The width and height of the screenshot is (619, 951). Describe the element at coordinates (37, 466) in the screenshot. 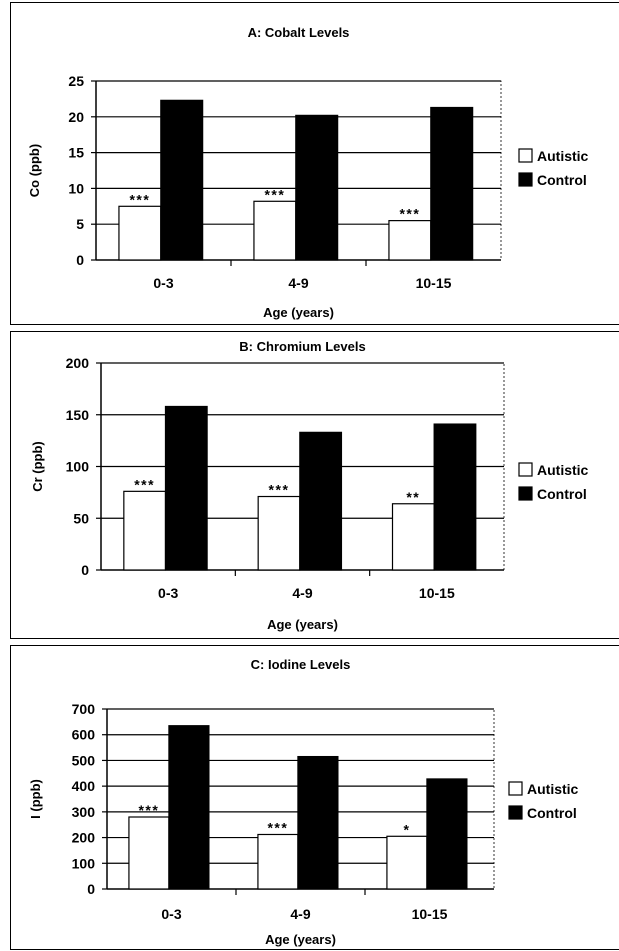

I see `y-axis-label: Cr (ppb)` at that location.